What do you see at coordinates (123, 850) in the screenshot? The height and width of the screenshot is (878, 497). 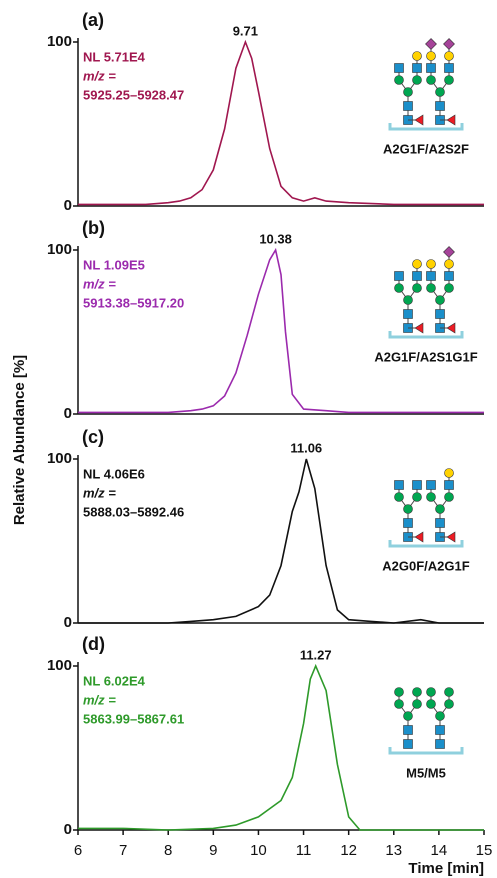 I see `x-tick-label: 7` at bounding box center [123, 850].